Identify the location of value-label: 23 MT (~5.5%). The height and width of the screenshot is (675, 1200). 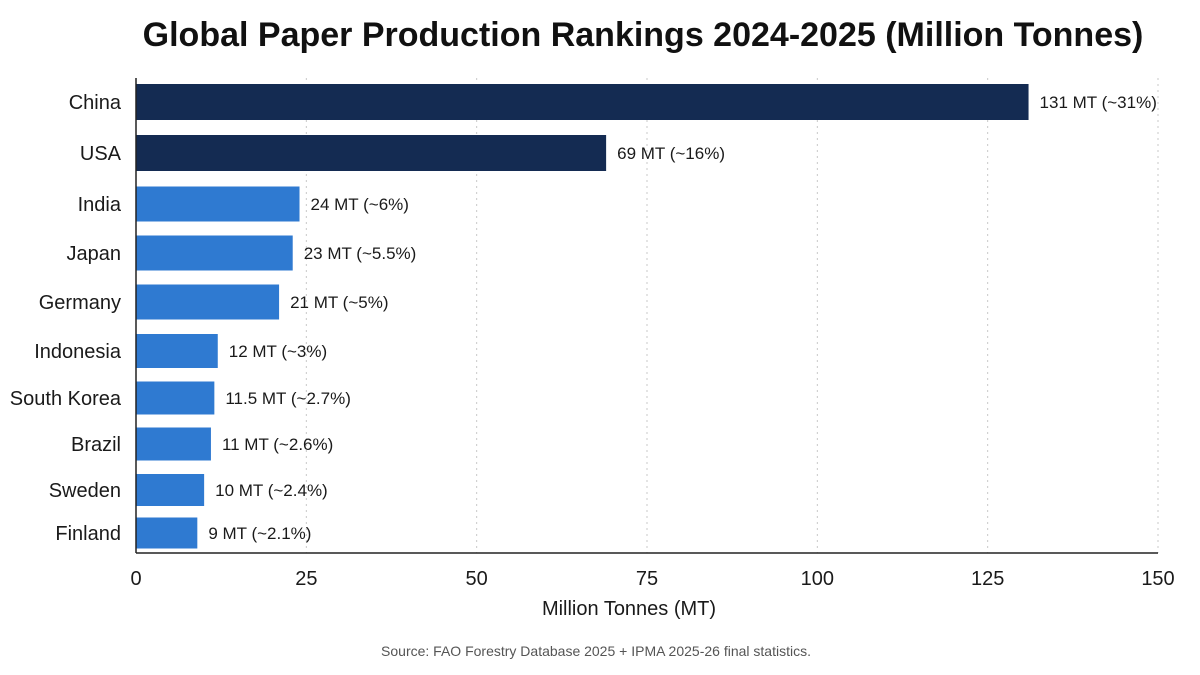
(360, 253).